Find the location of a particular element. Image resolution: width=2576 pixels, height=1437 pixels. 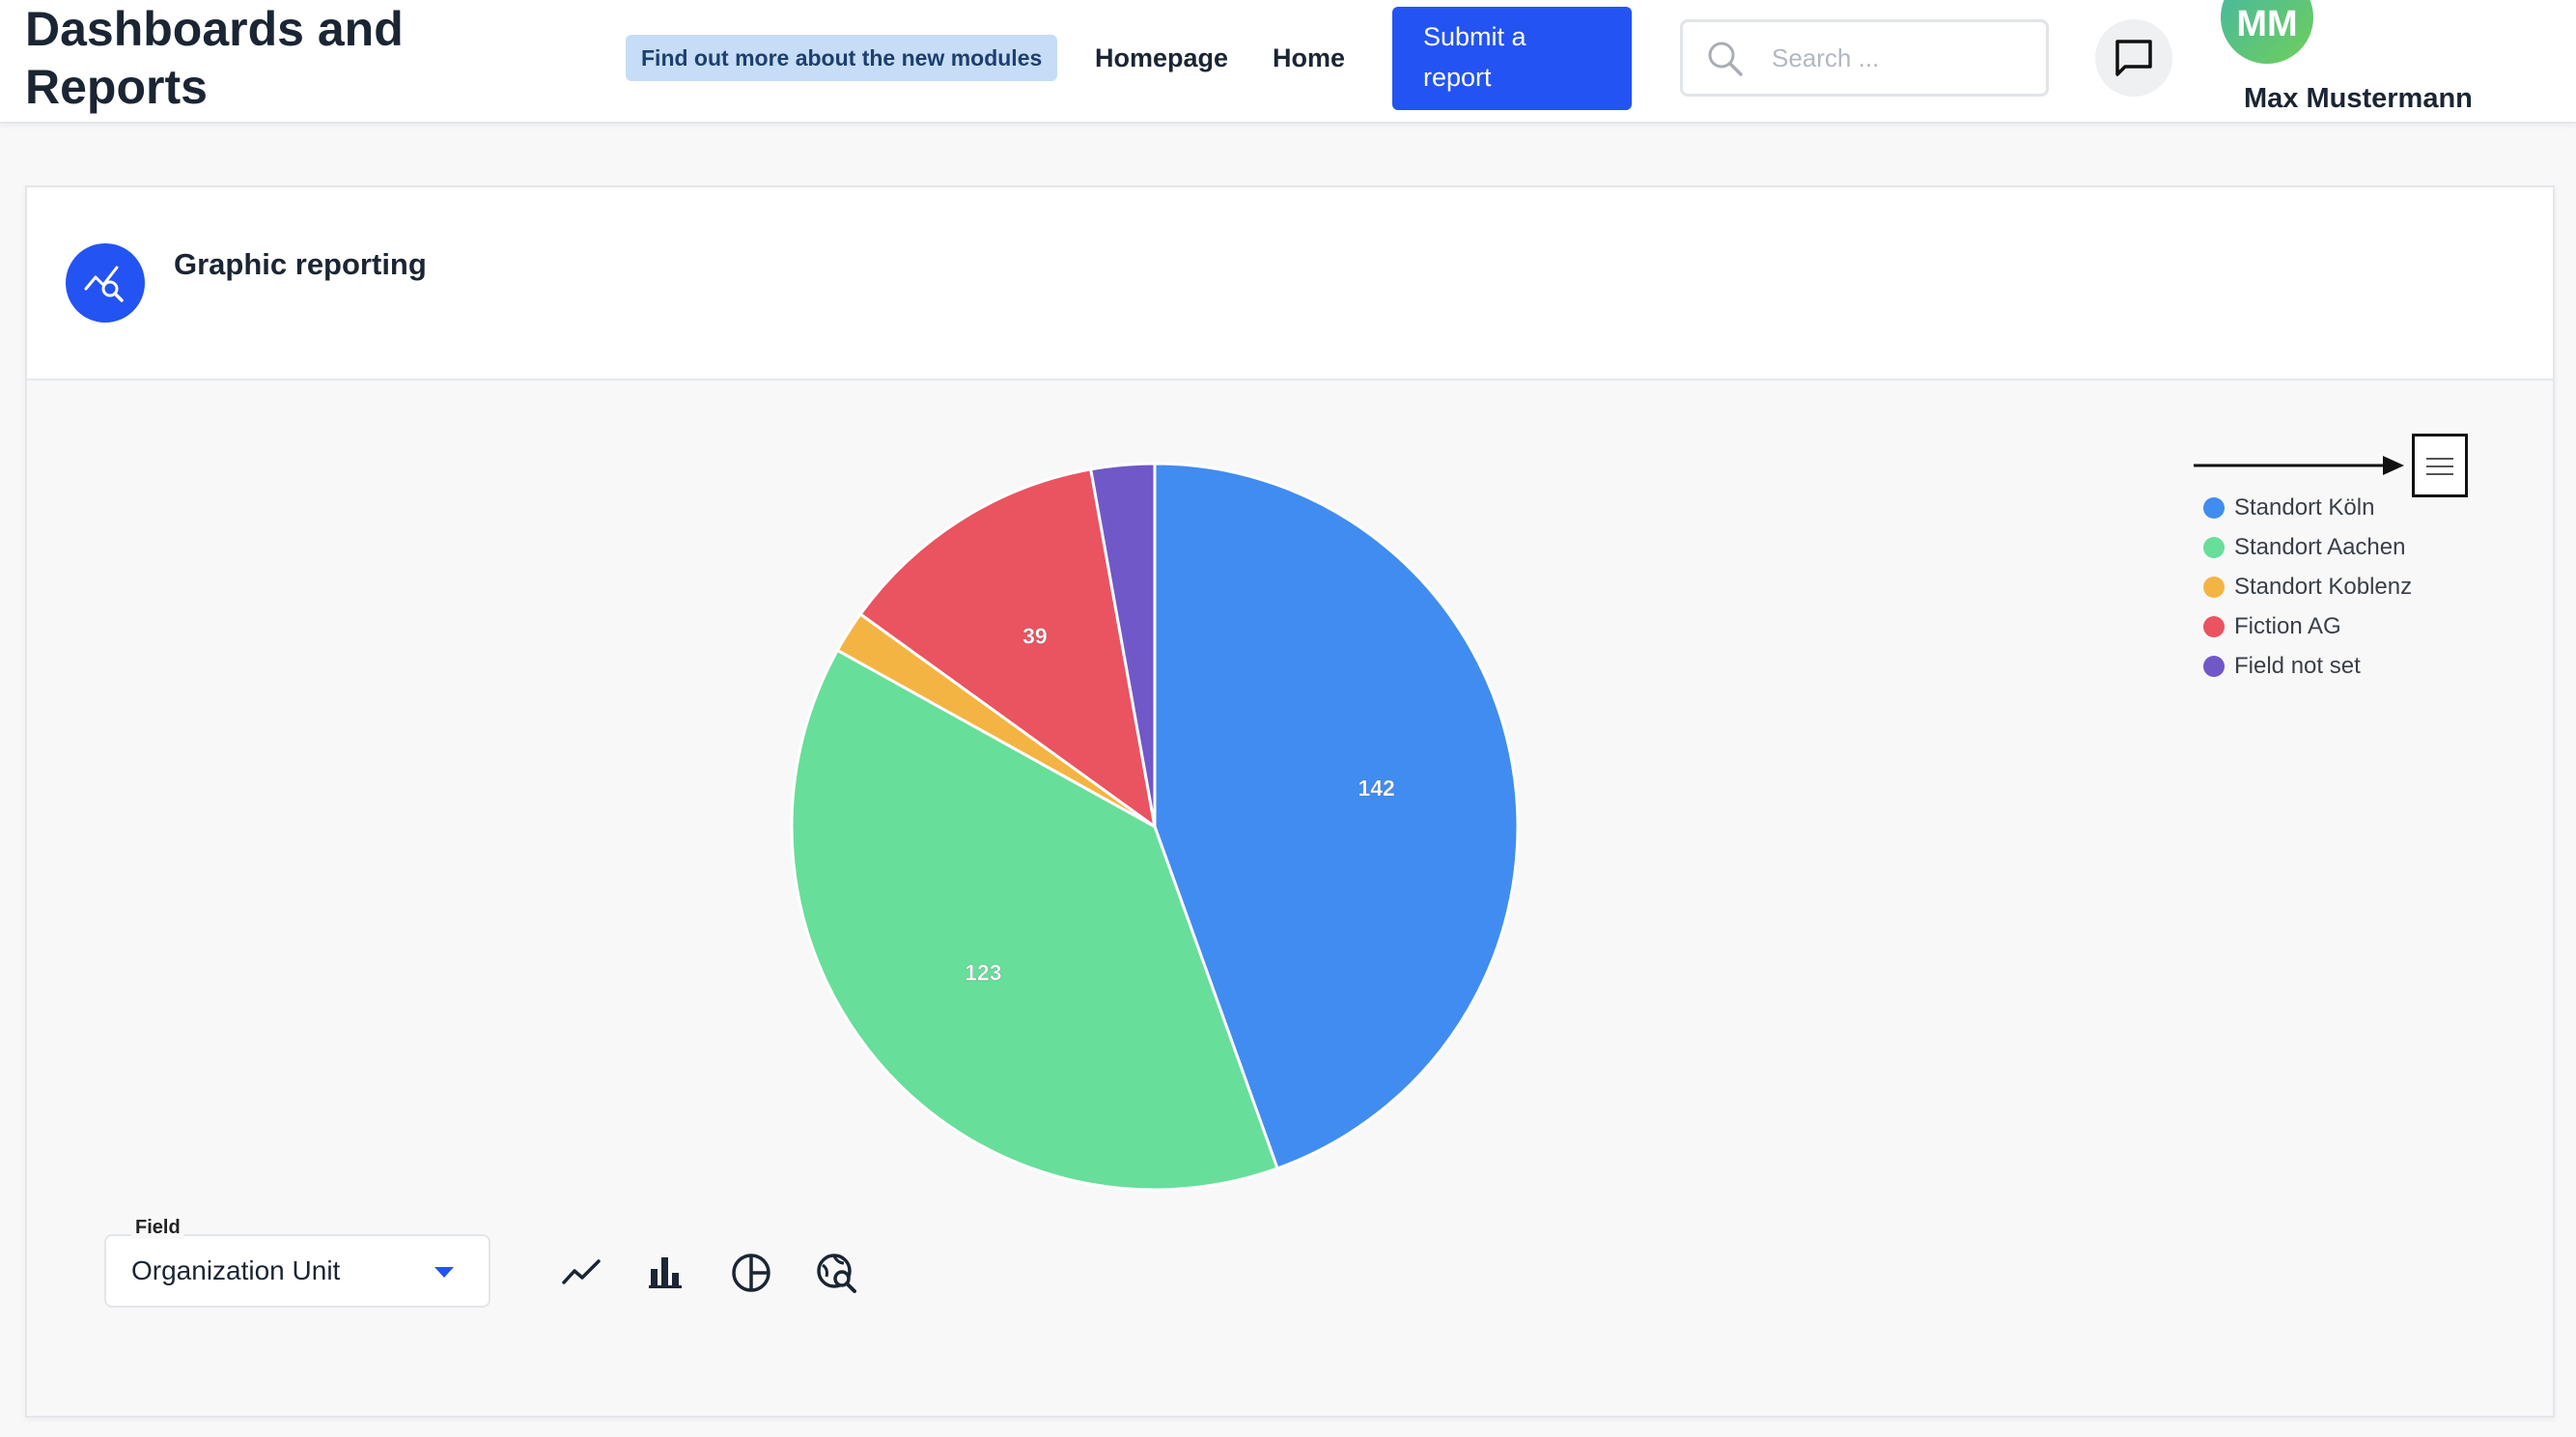

legend-item: Standort Koblenz is located at coordinates (2308, 591).